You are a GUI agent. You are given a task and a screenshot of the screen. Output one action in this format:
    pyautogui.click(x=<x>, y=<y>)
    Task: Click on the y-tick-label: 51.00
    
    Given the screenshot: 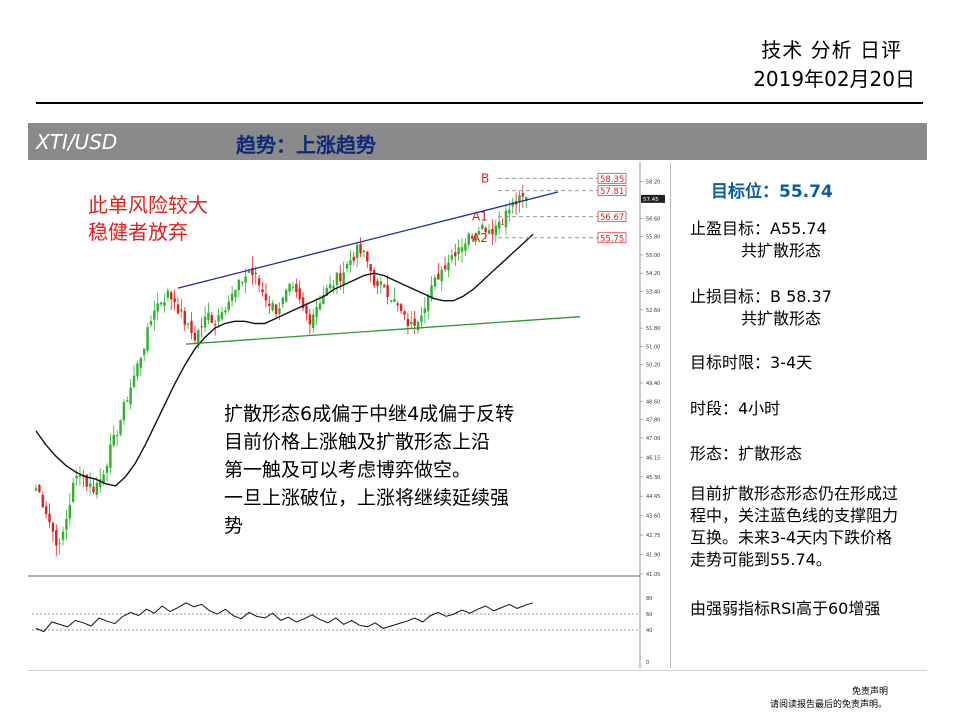 What is the action you would take?
    pyautogui.click(x=653, y=347)
    